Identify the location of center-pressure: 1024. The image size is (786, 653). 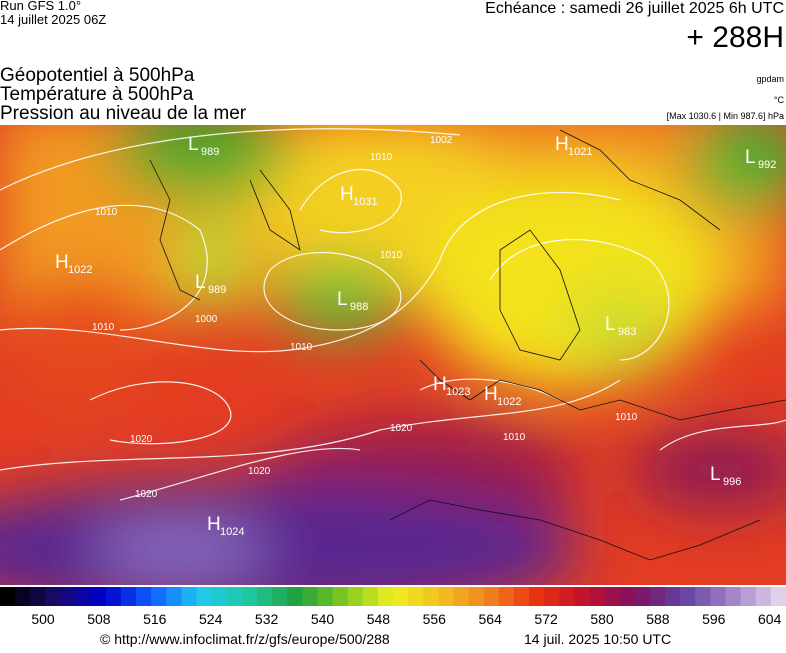
(232, 532).